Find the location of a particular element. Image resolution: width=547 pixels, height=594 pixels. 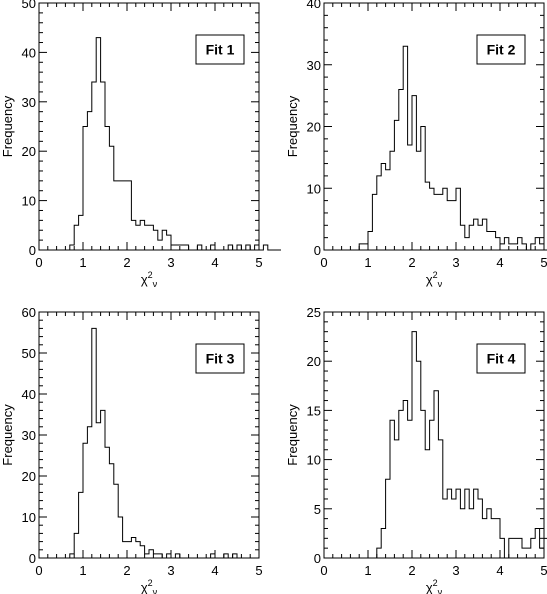

legend-label: Fit 2 is located at coordinates (501, 50).